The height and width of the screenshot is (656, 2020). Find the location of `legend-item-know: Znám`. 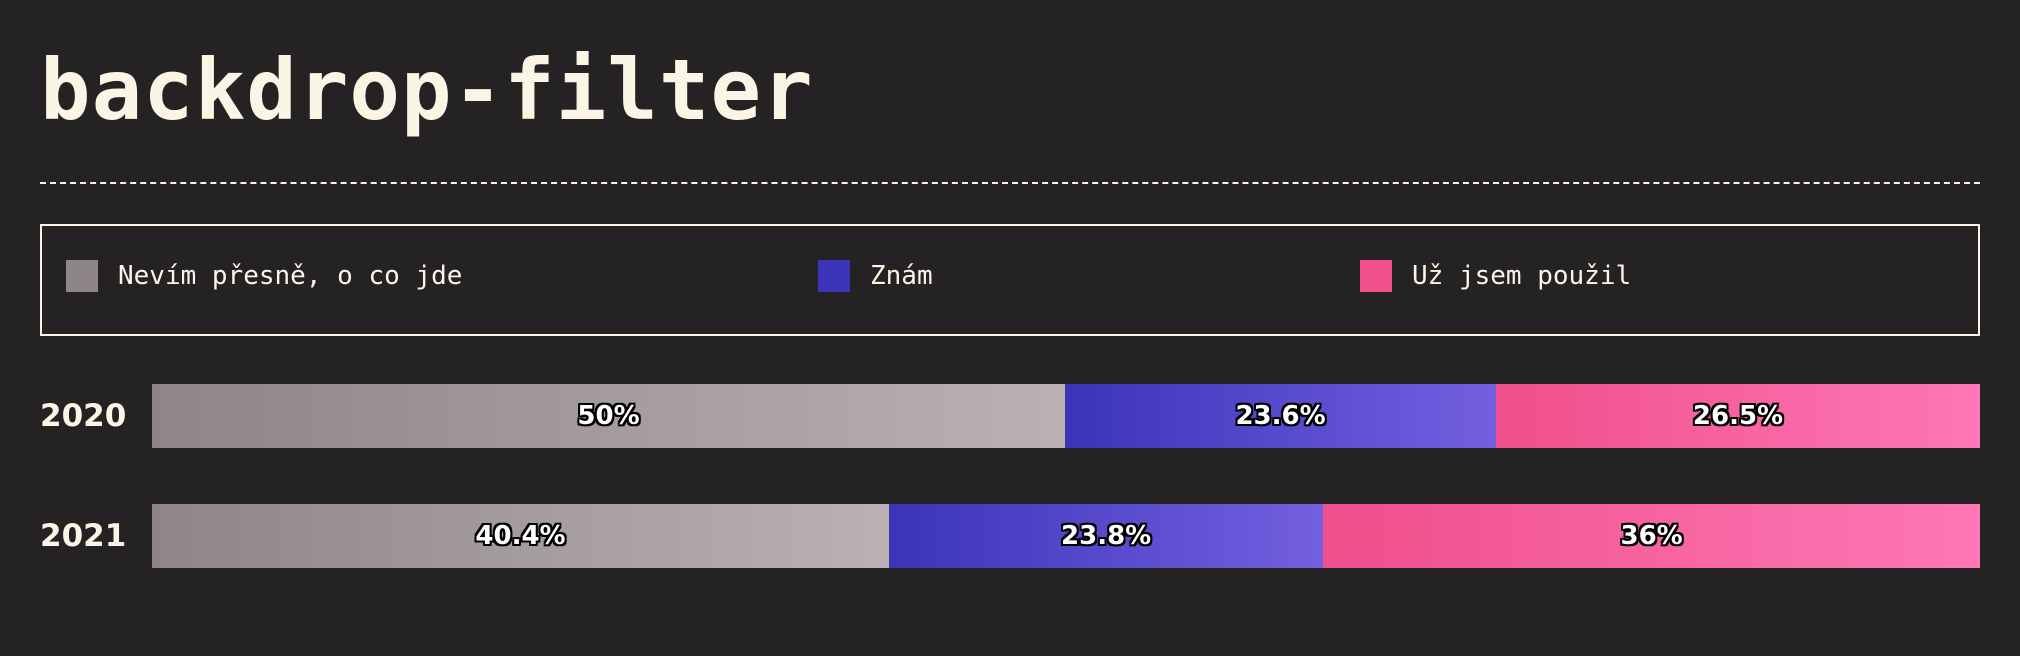

legend-item-know: Znám is located at coordinates (875, 276).